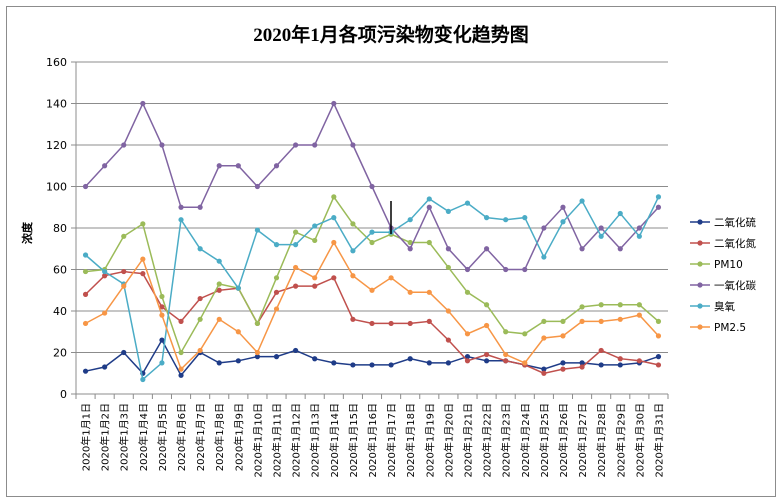 This screenshot has height=500, width=778. I want to click on x-tick-label: 2020年1月3日, so click(124, 437).